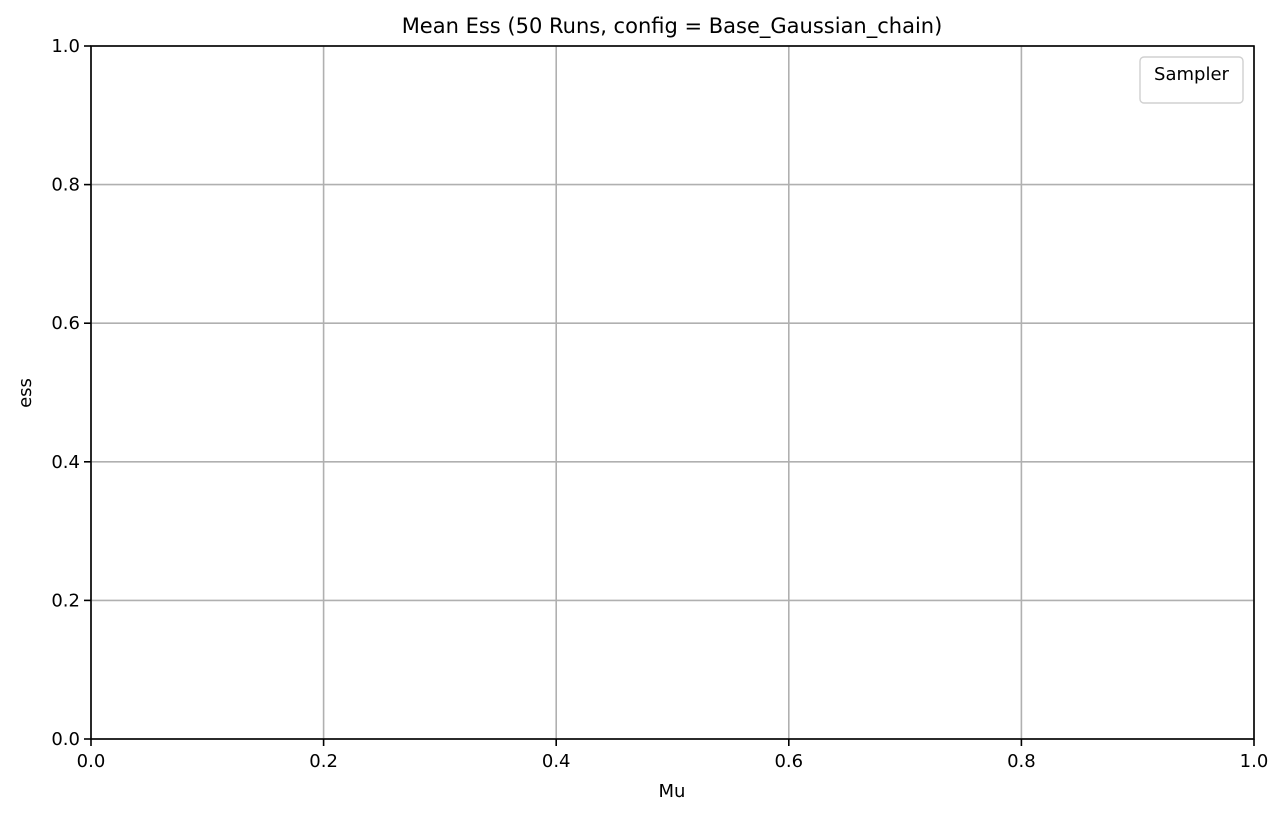  What do you see at coordinates (25, 393) in the screenshot?
I see `y-axis-label: ess` at bounding box center [25, 393].